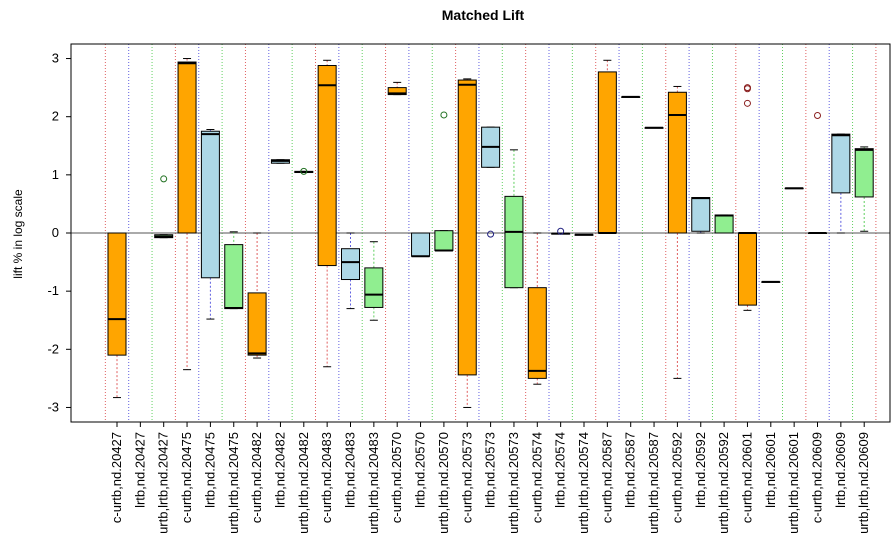 The image size is (894, 546). I want to click on x-tick-label: urtb,lrtb,nd.20592, so click(723, 483).